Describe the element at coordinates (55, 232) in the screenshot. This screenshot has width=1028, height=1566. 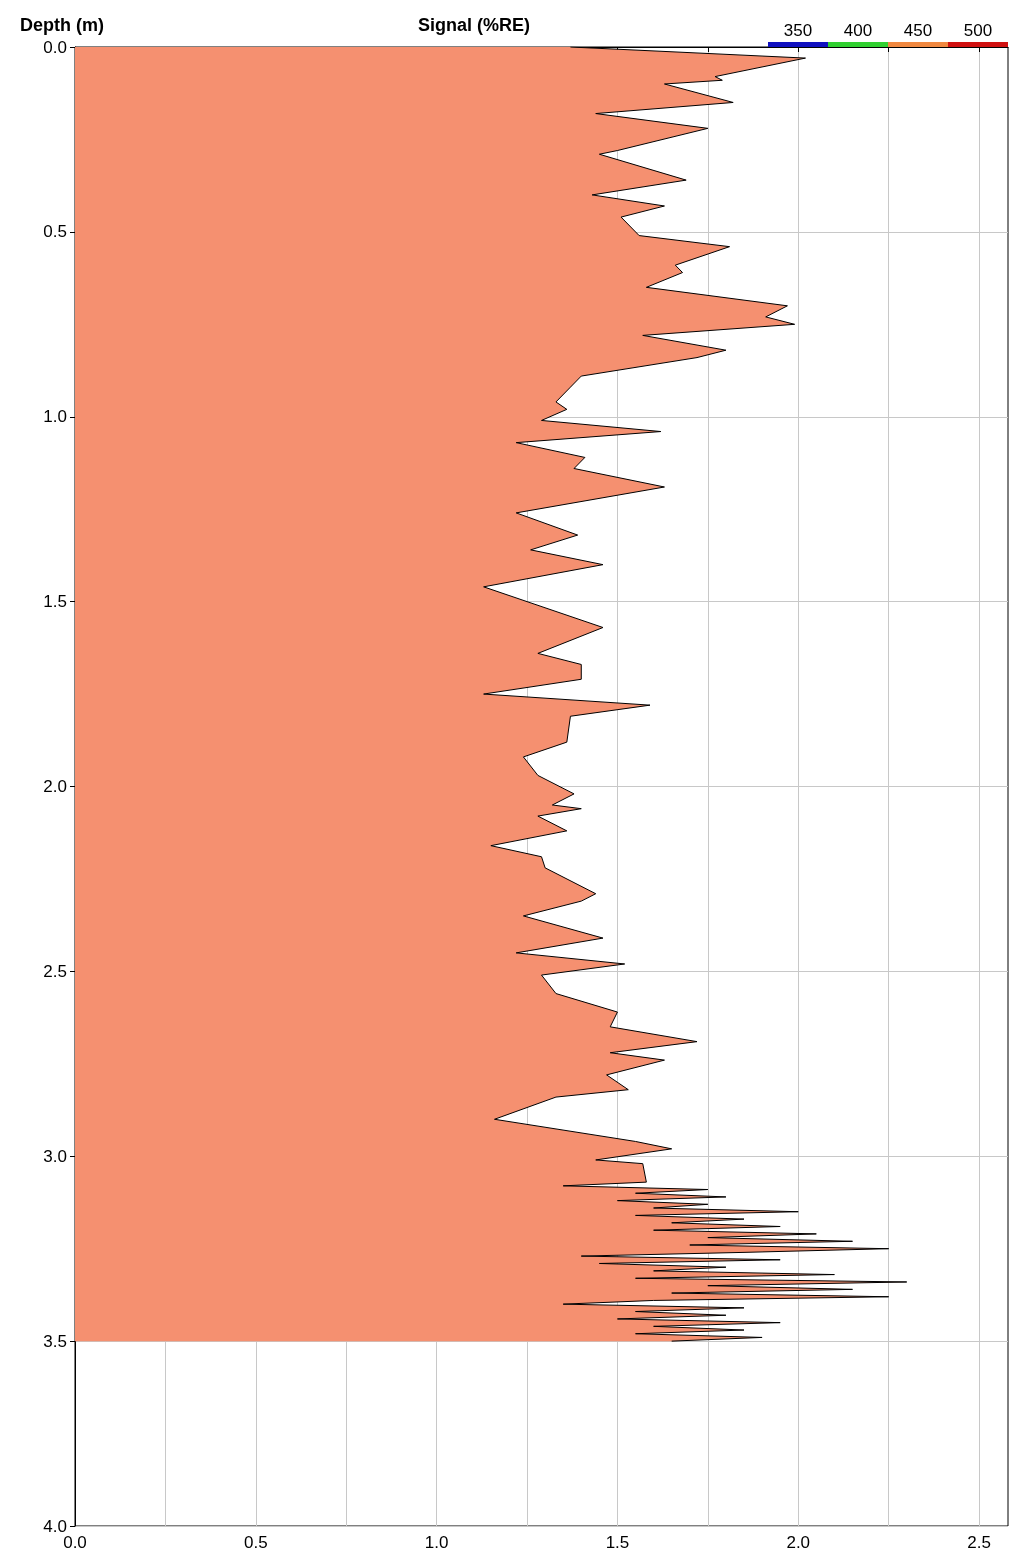
I see `y-tick-label: 0.5` at that location.